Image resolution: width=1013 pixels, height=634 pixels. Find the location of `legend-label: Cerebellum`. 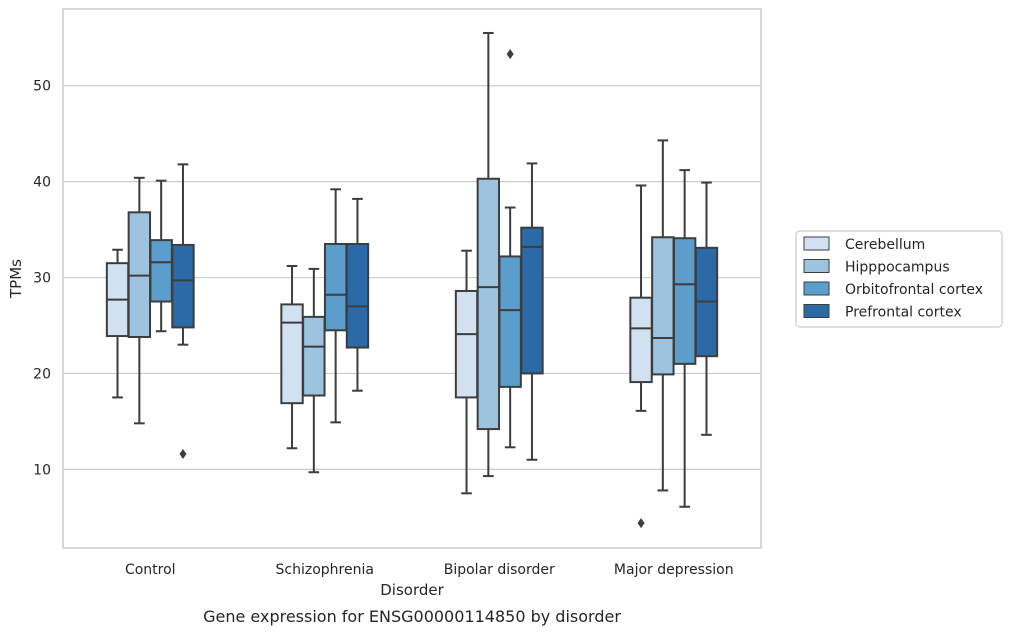

legend-label: Cerebellum is located at coordinates (885, 245).